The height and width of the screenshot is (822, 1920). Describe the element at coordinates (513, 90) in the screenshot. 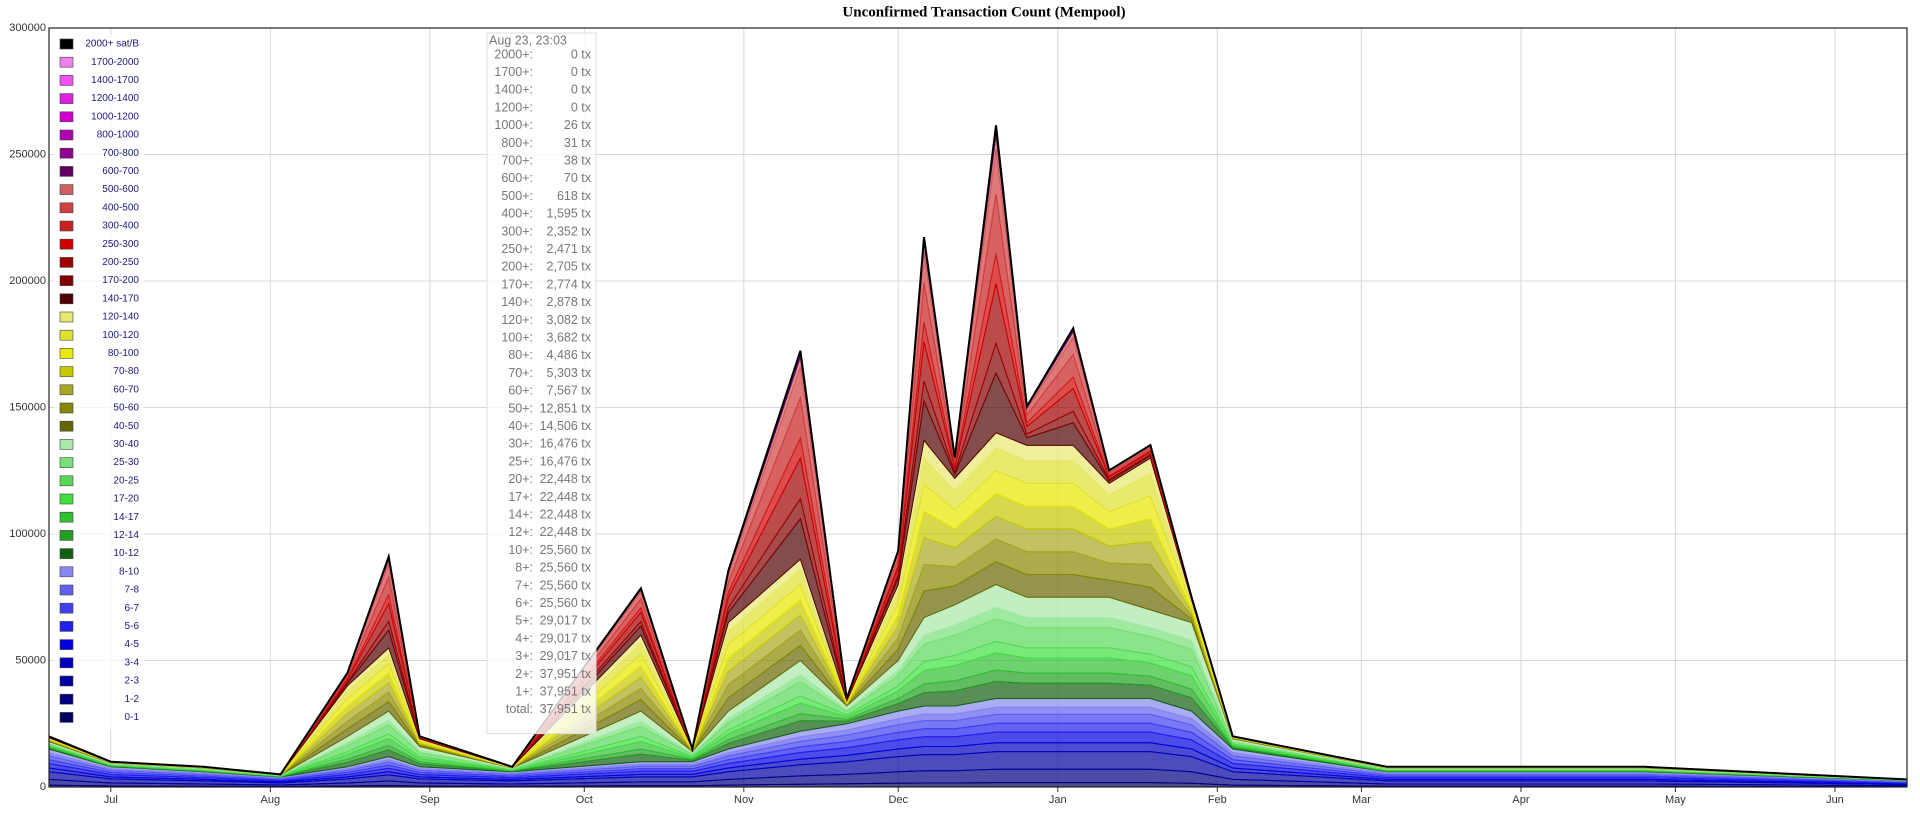

I see `tooltip-label: 1400+:` at that location.